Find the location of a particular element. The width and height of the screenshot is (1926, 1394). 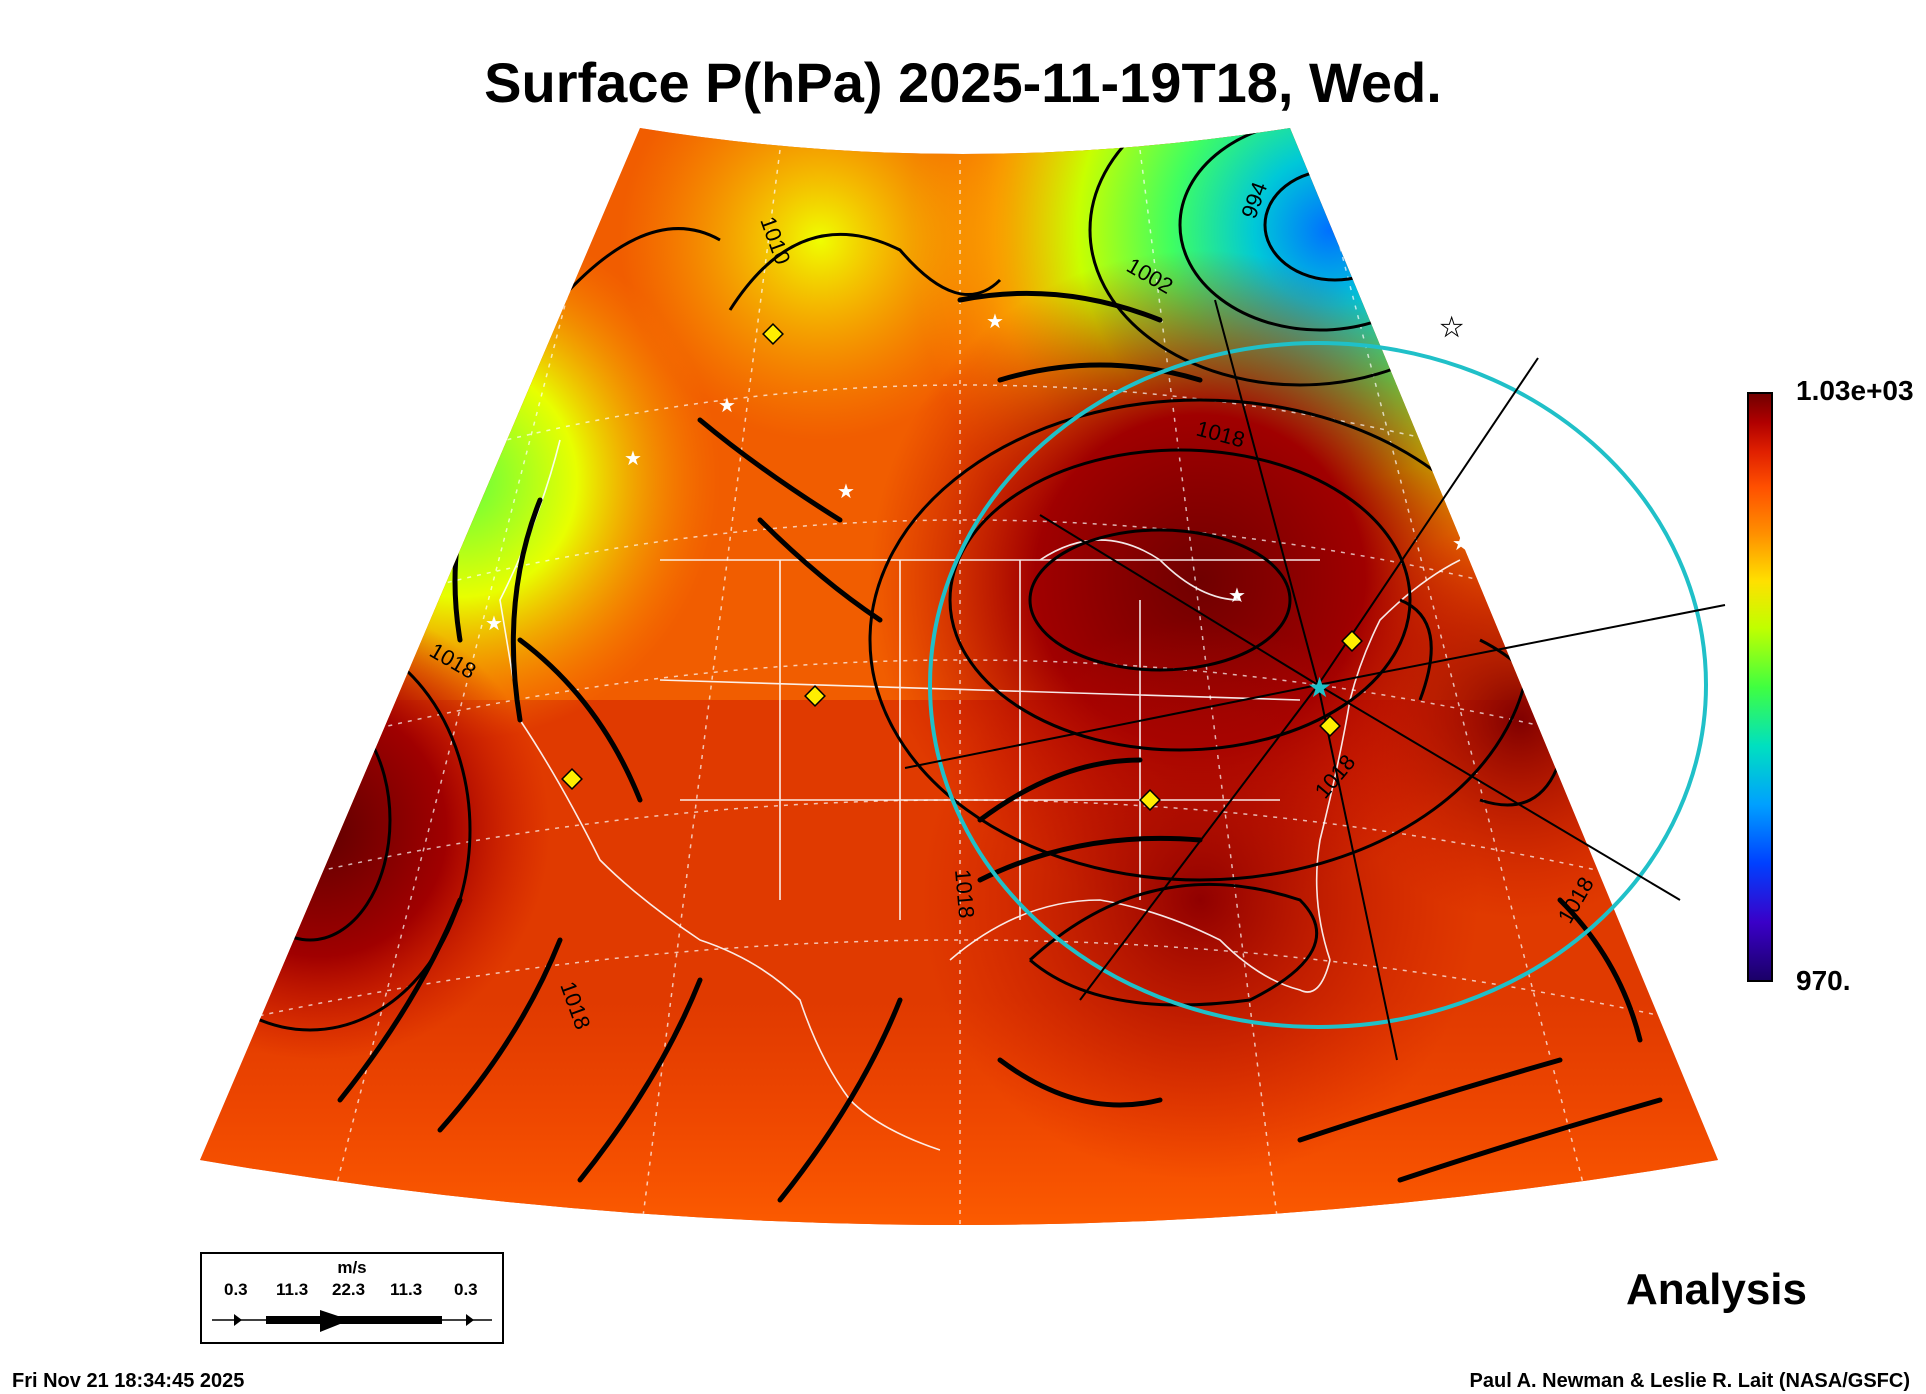

wind-scale-arrow is located at coordinates (352, 1321).